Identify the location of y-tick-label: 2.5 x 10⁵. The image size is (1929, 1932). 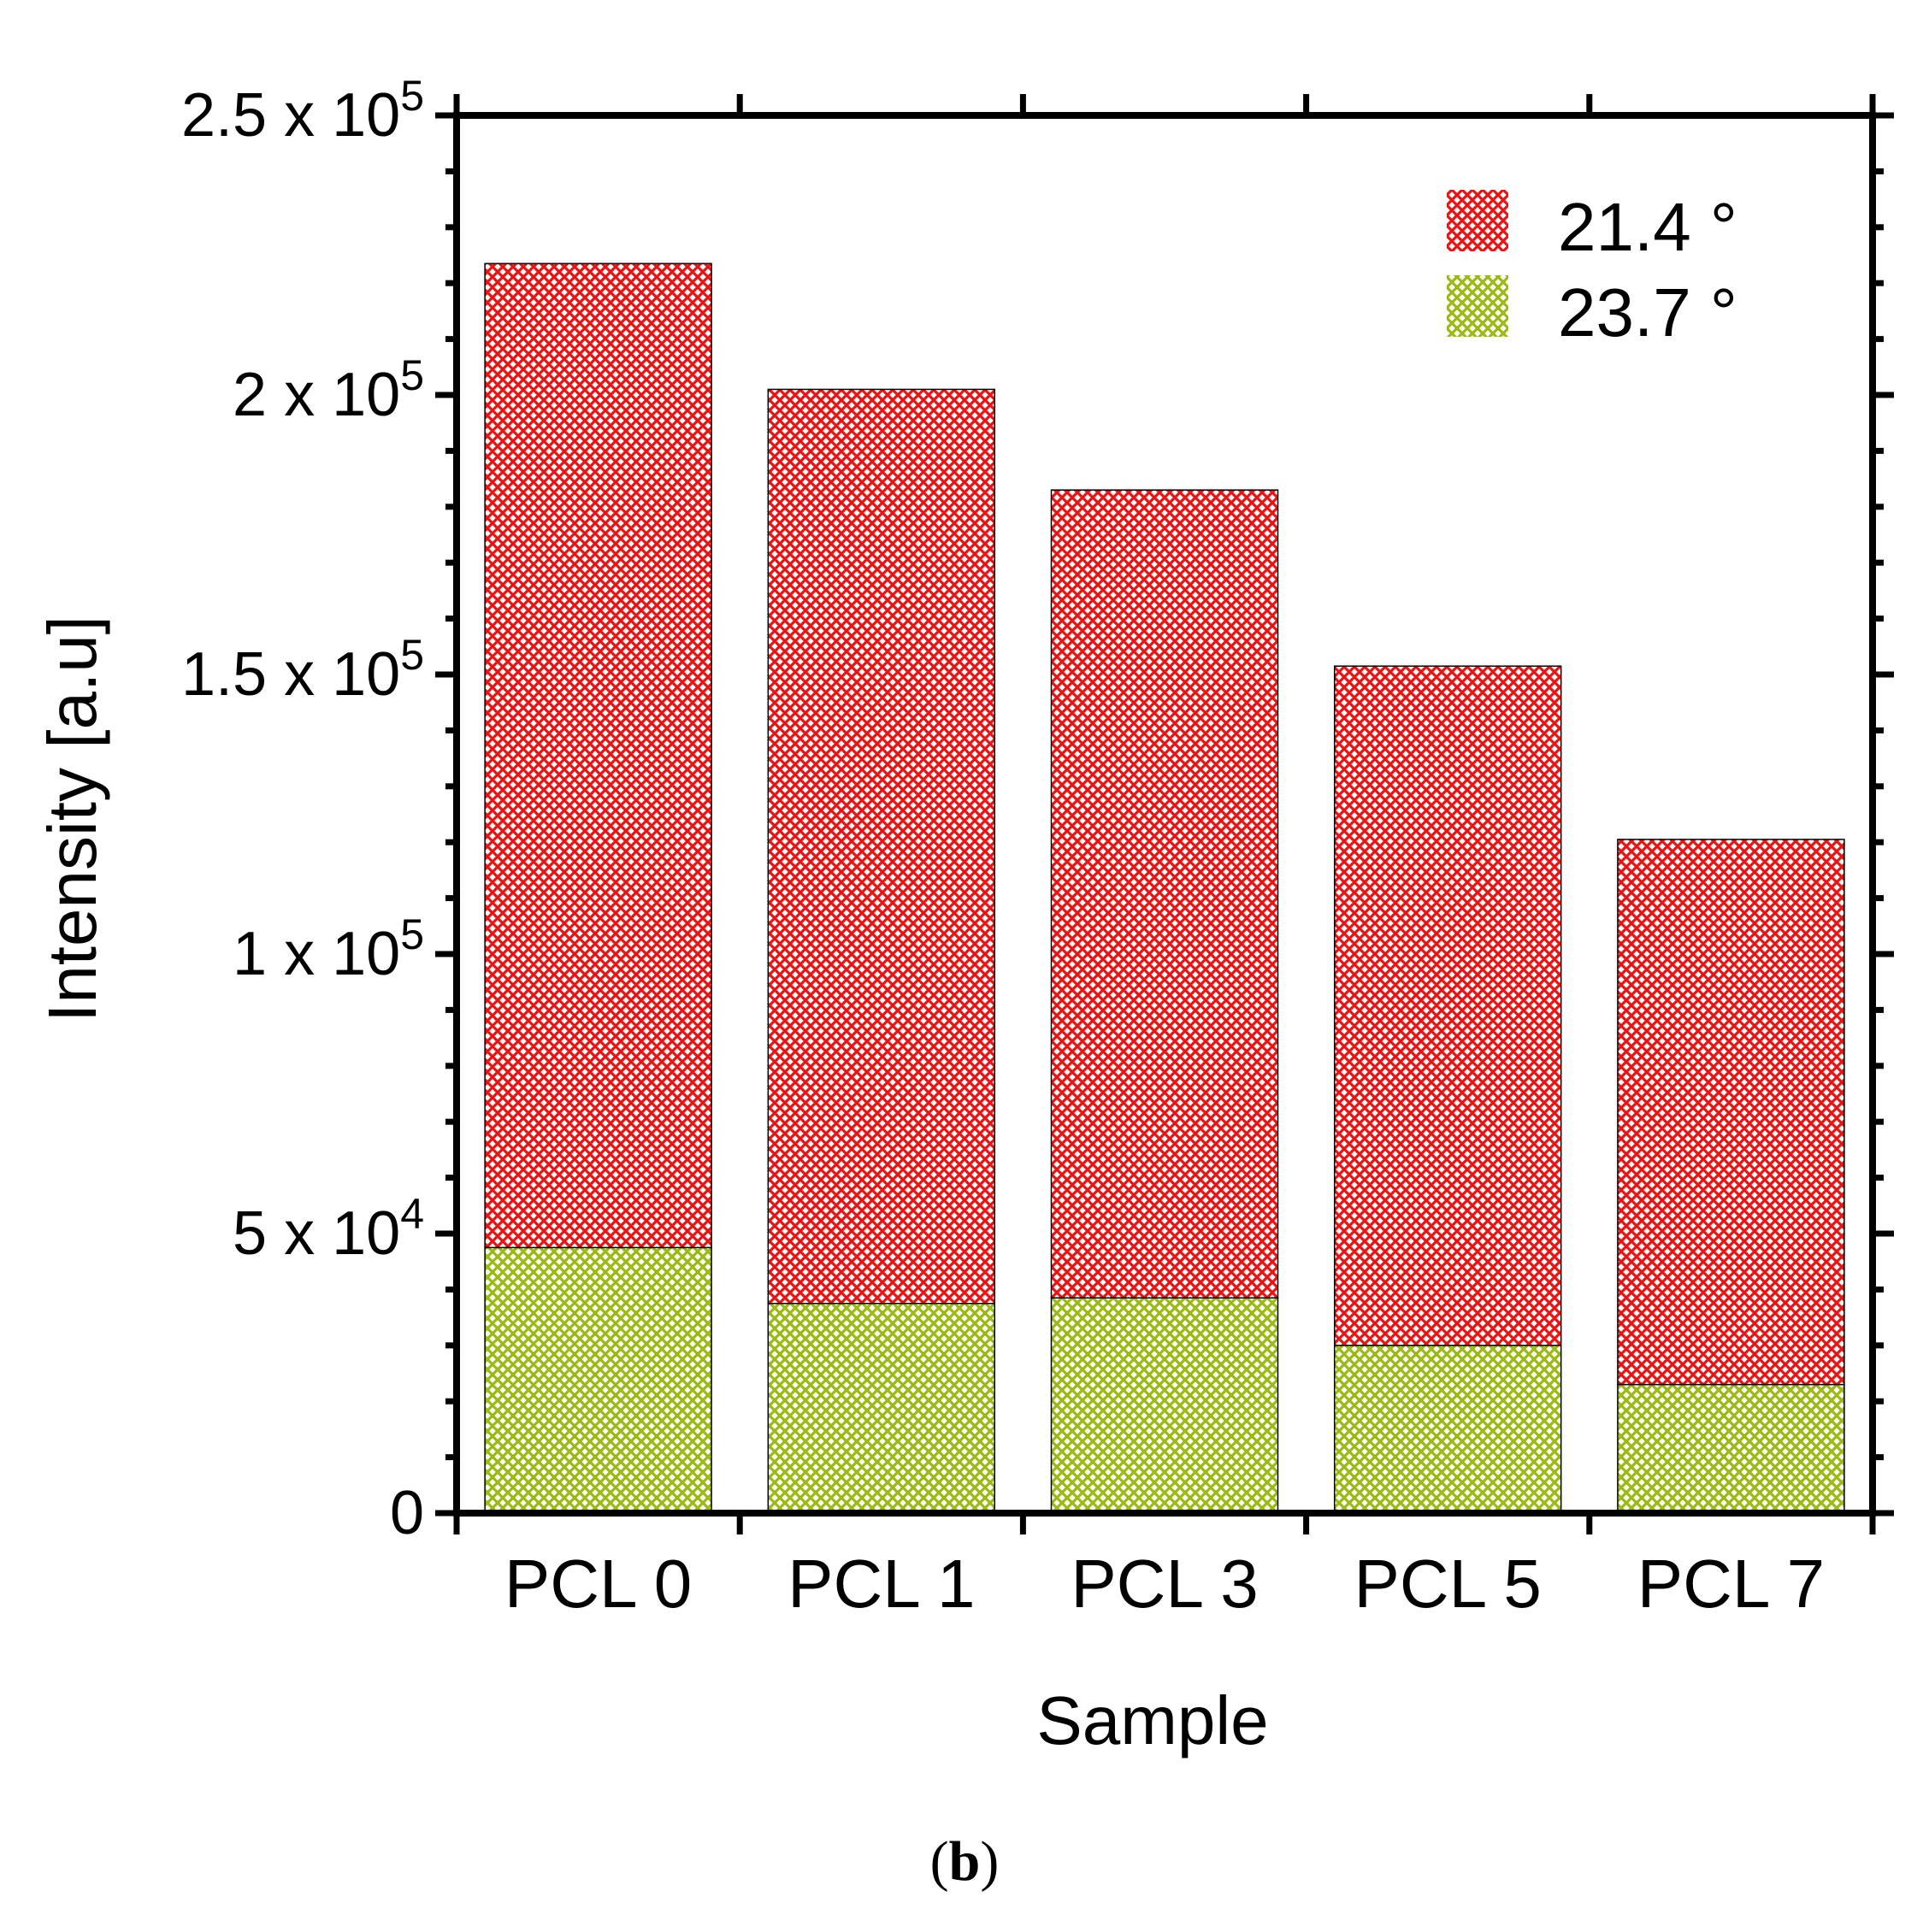
(302, 111).